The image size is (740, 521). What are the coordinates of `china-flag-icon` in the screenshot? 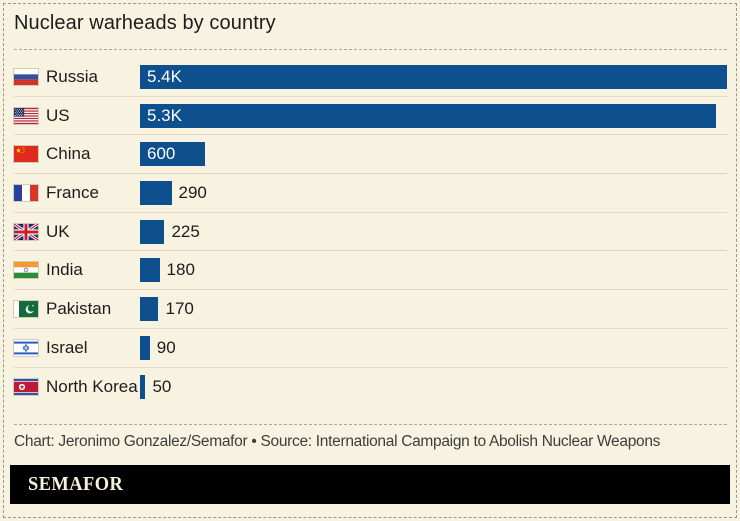 It's located at (26, 154).